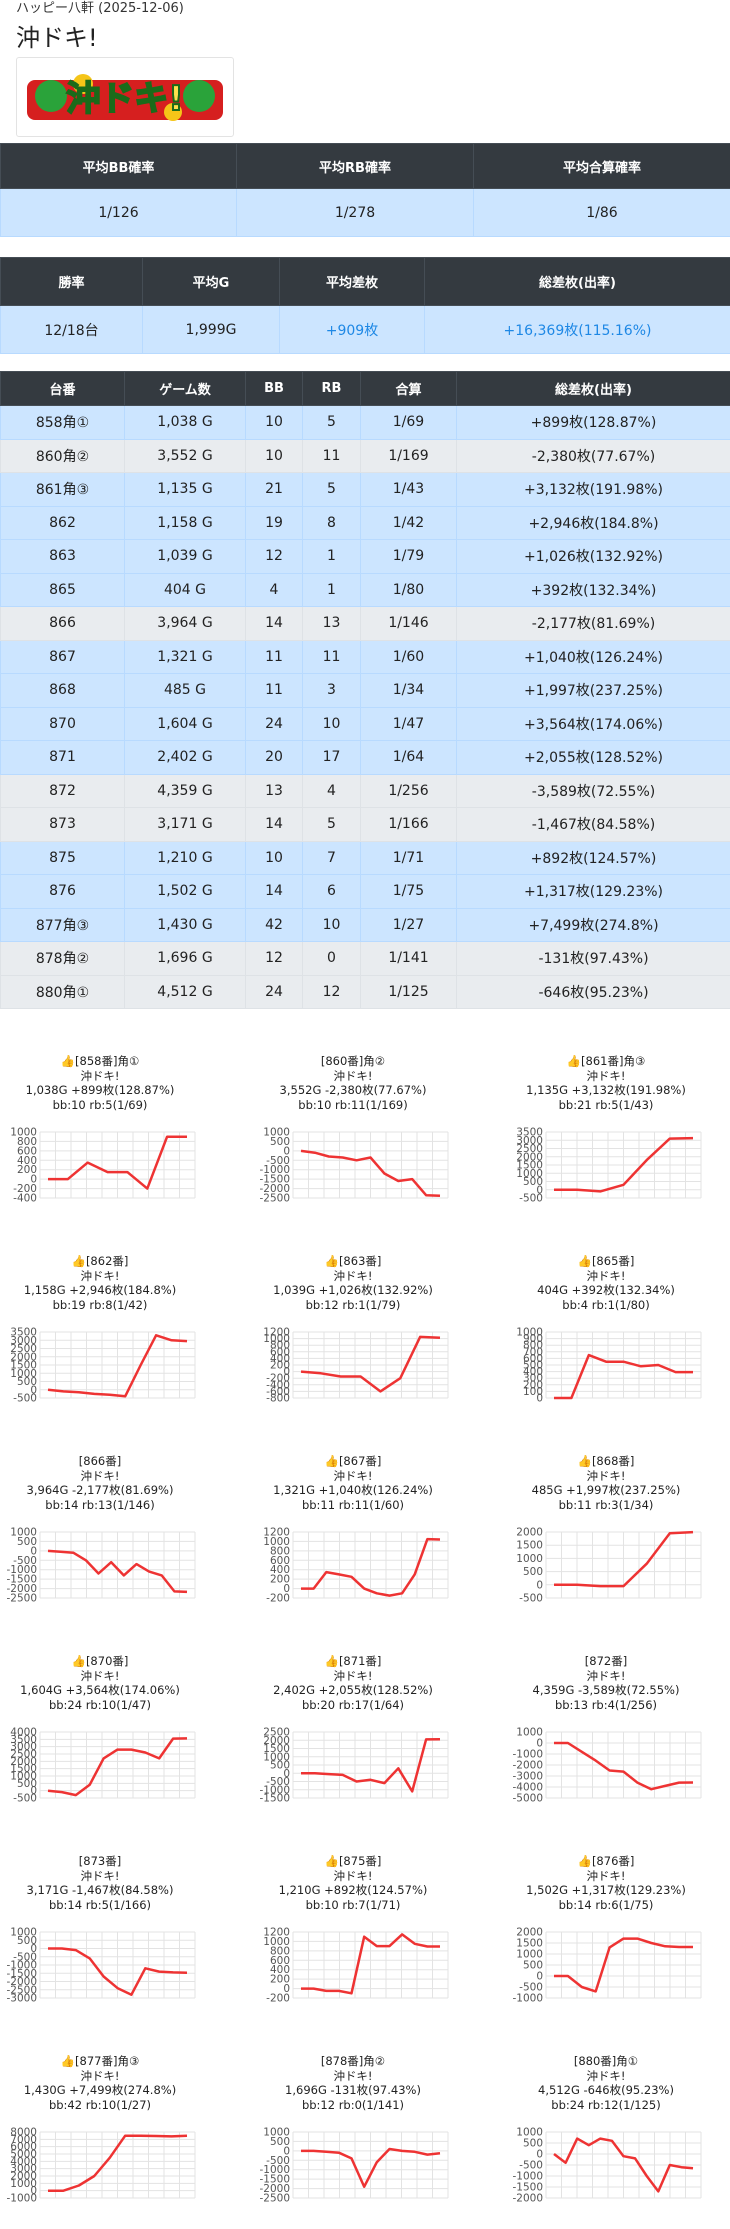 Image resolution: width=730 pixels, height=2229 pixels. What do you see at coordinates (527, 1766) in the screenshot?
I see `chart-y-tick-label: -2000` at bounding box center [527, 1766].